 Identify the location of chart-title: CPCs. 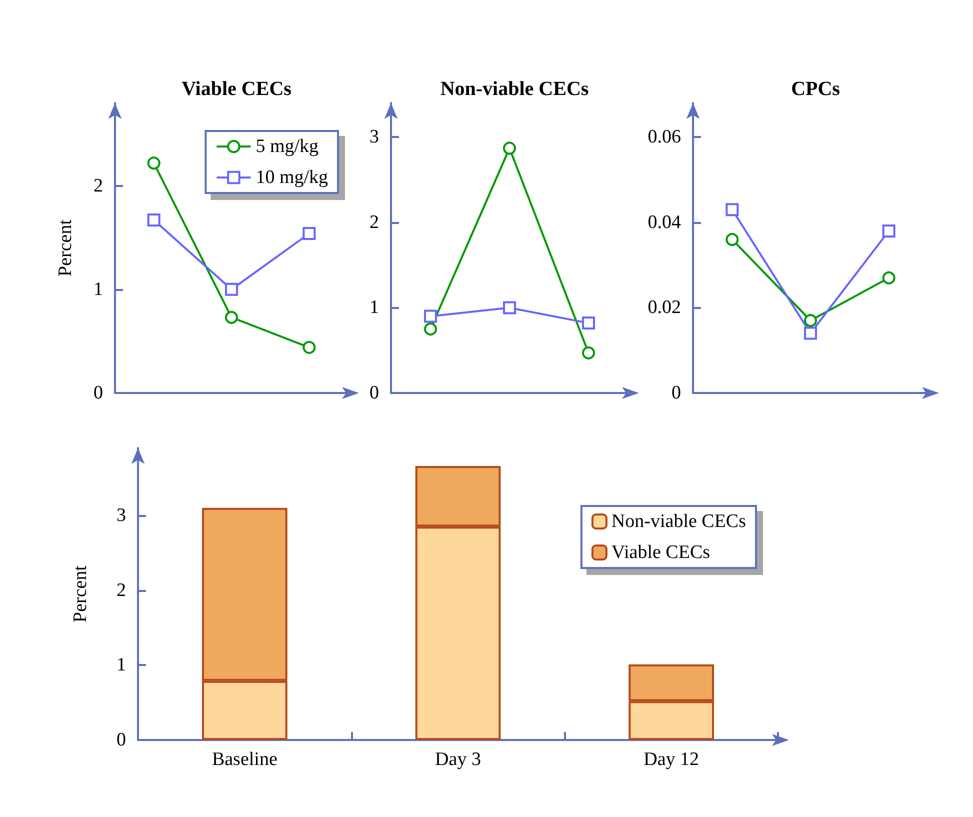
(815, 89).